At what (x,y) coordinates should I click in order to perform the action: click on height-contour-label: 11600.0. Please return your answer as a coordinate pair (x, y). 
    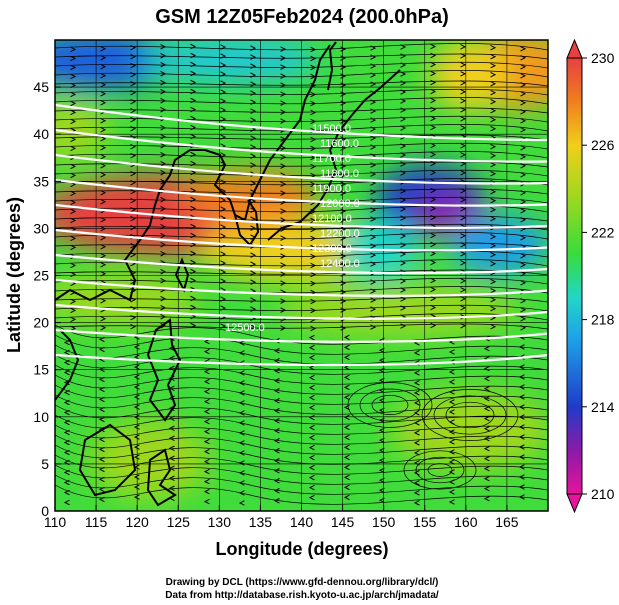
    Looking at the image, I should click on (339, 144).